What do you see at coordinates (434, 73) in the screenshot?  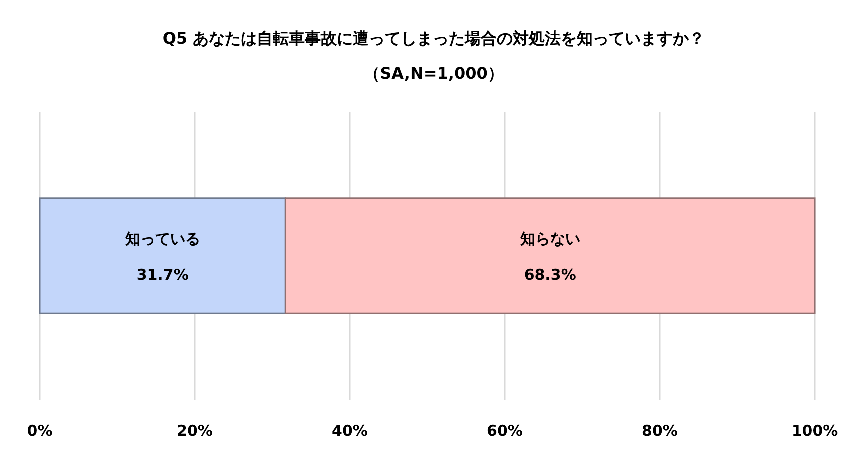 I see `chart-subtitle: （SA,N=1,000）` at bounding box center [434, 73].